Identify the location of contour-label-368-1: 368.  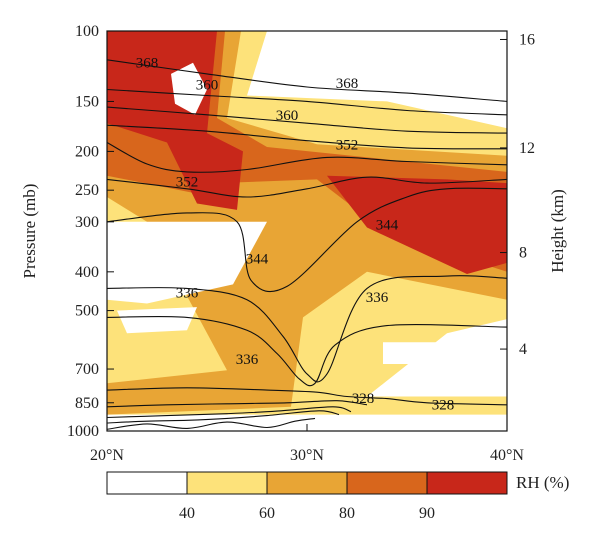
(147, 64).